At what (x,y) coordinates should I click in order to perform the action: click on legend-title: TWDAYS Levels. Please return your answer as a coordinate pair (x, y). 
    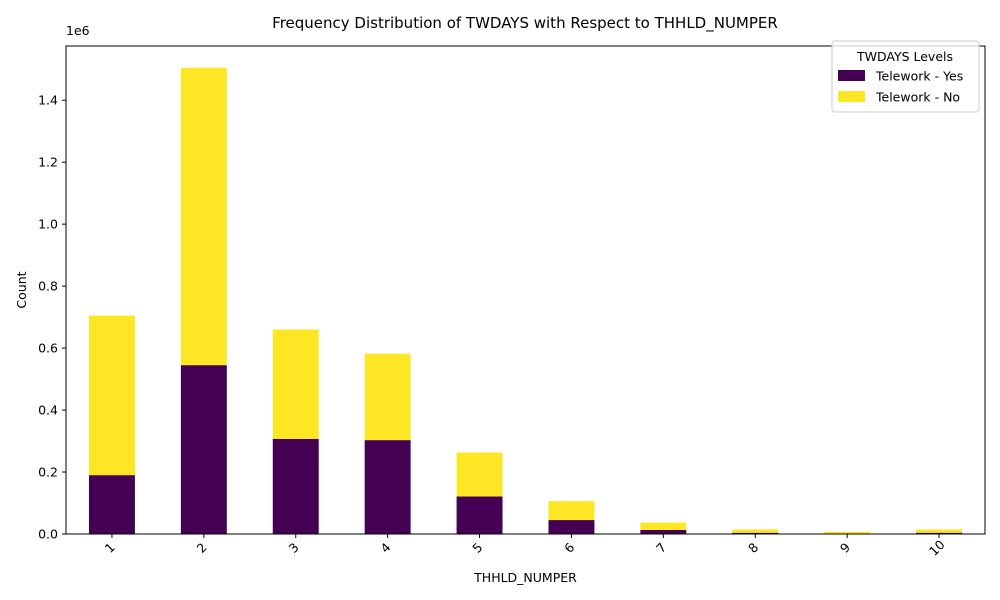
    Looking at the image, I should click on (904, 56).